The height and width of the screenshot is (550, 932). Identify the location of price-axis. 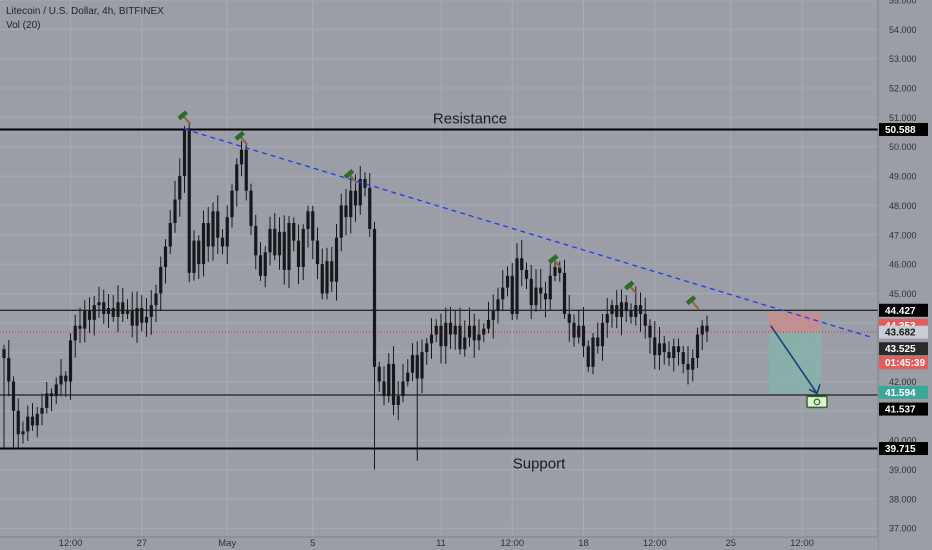
(905, 275).